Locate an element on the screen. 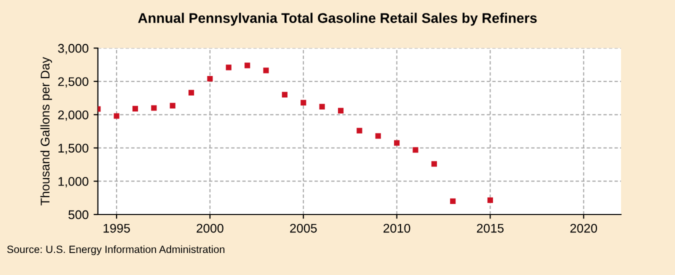 The image size is (675, 275). y-tick-label: 1,500 is located at coordinates (73, 149).